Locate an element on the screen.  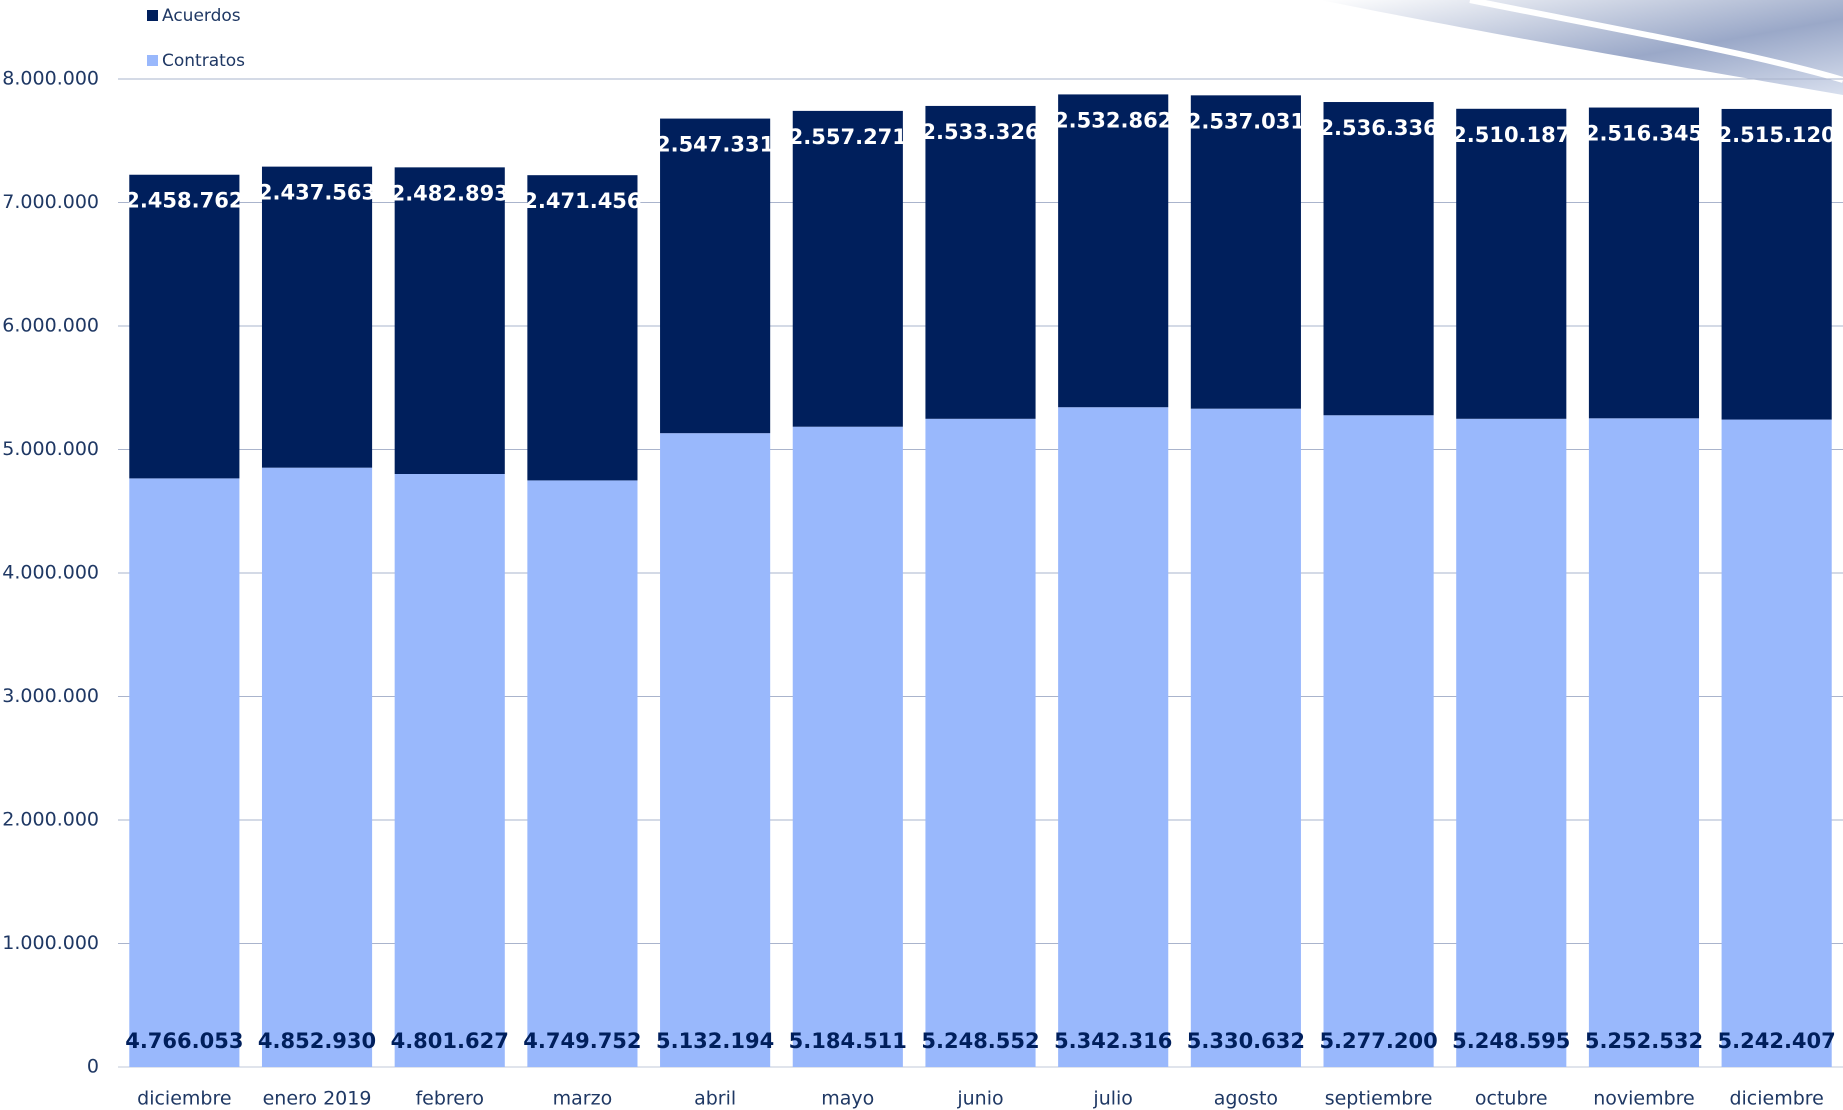
y-tick-label: 5.000.000 is located at coordinates (50, 449).